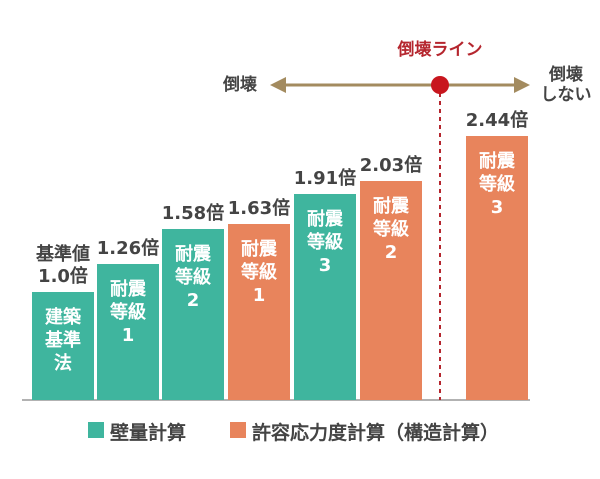  What do you see at coordinates (148, 433) in the screenshot?
I see `legend-label: 壁量計算` at bounding box center [148, 433].